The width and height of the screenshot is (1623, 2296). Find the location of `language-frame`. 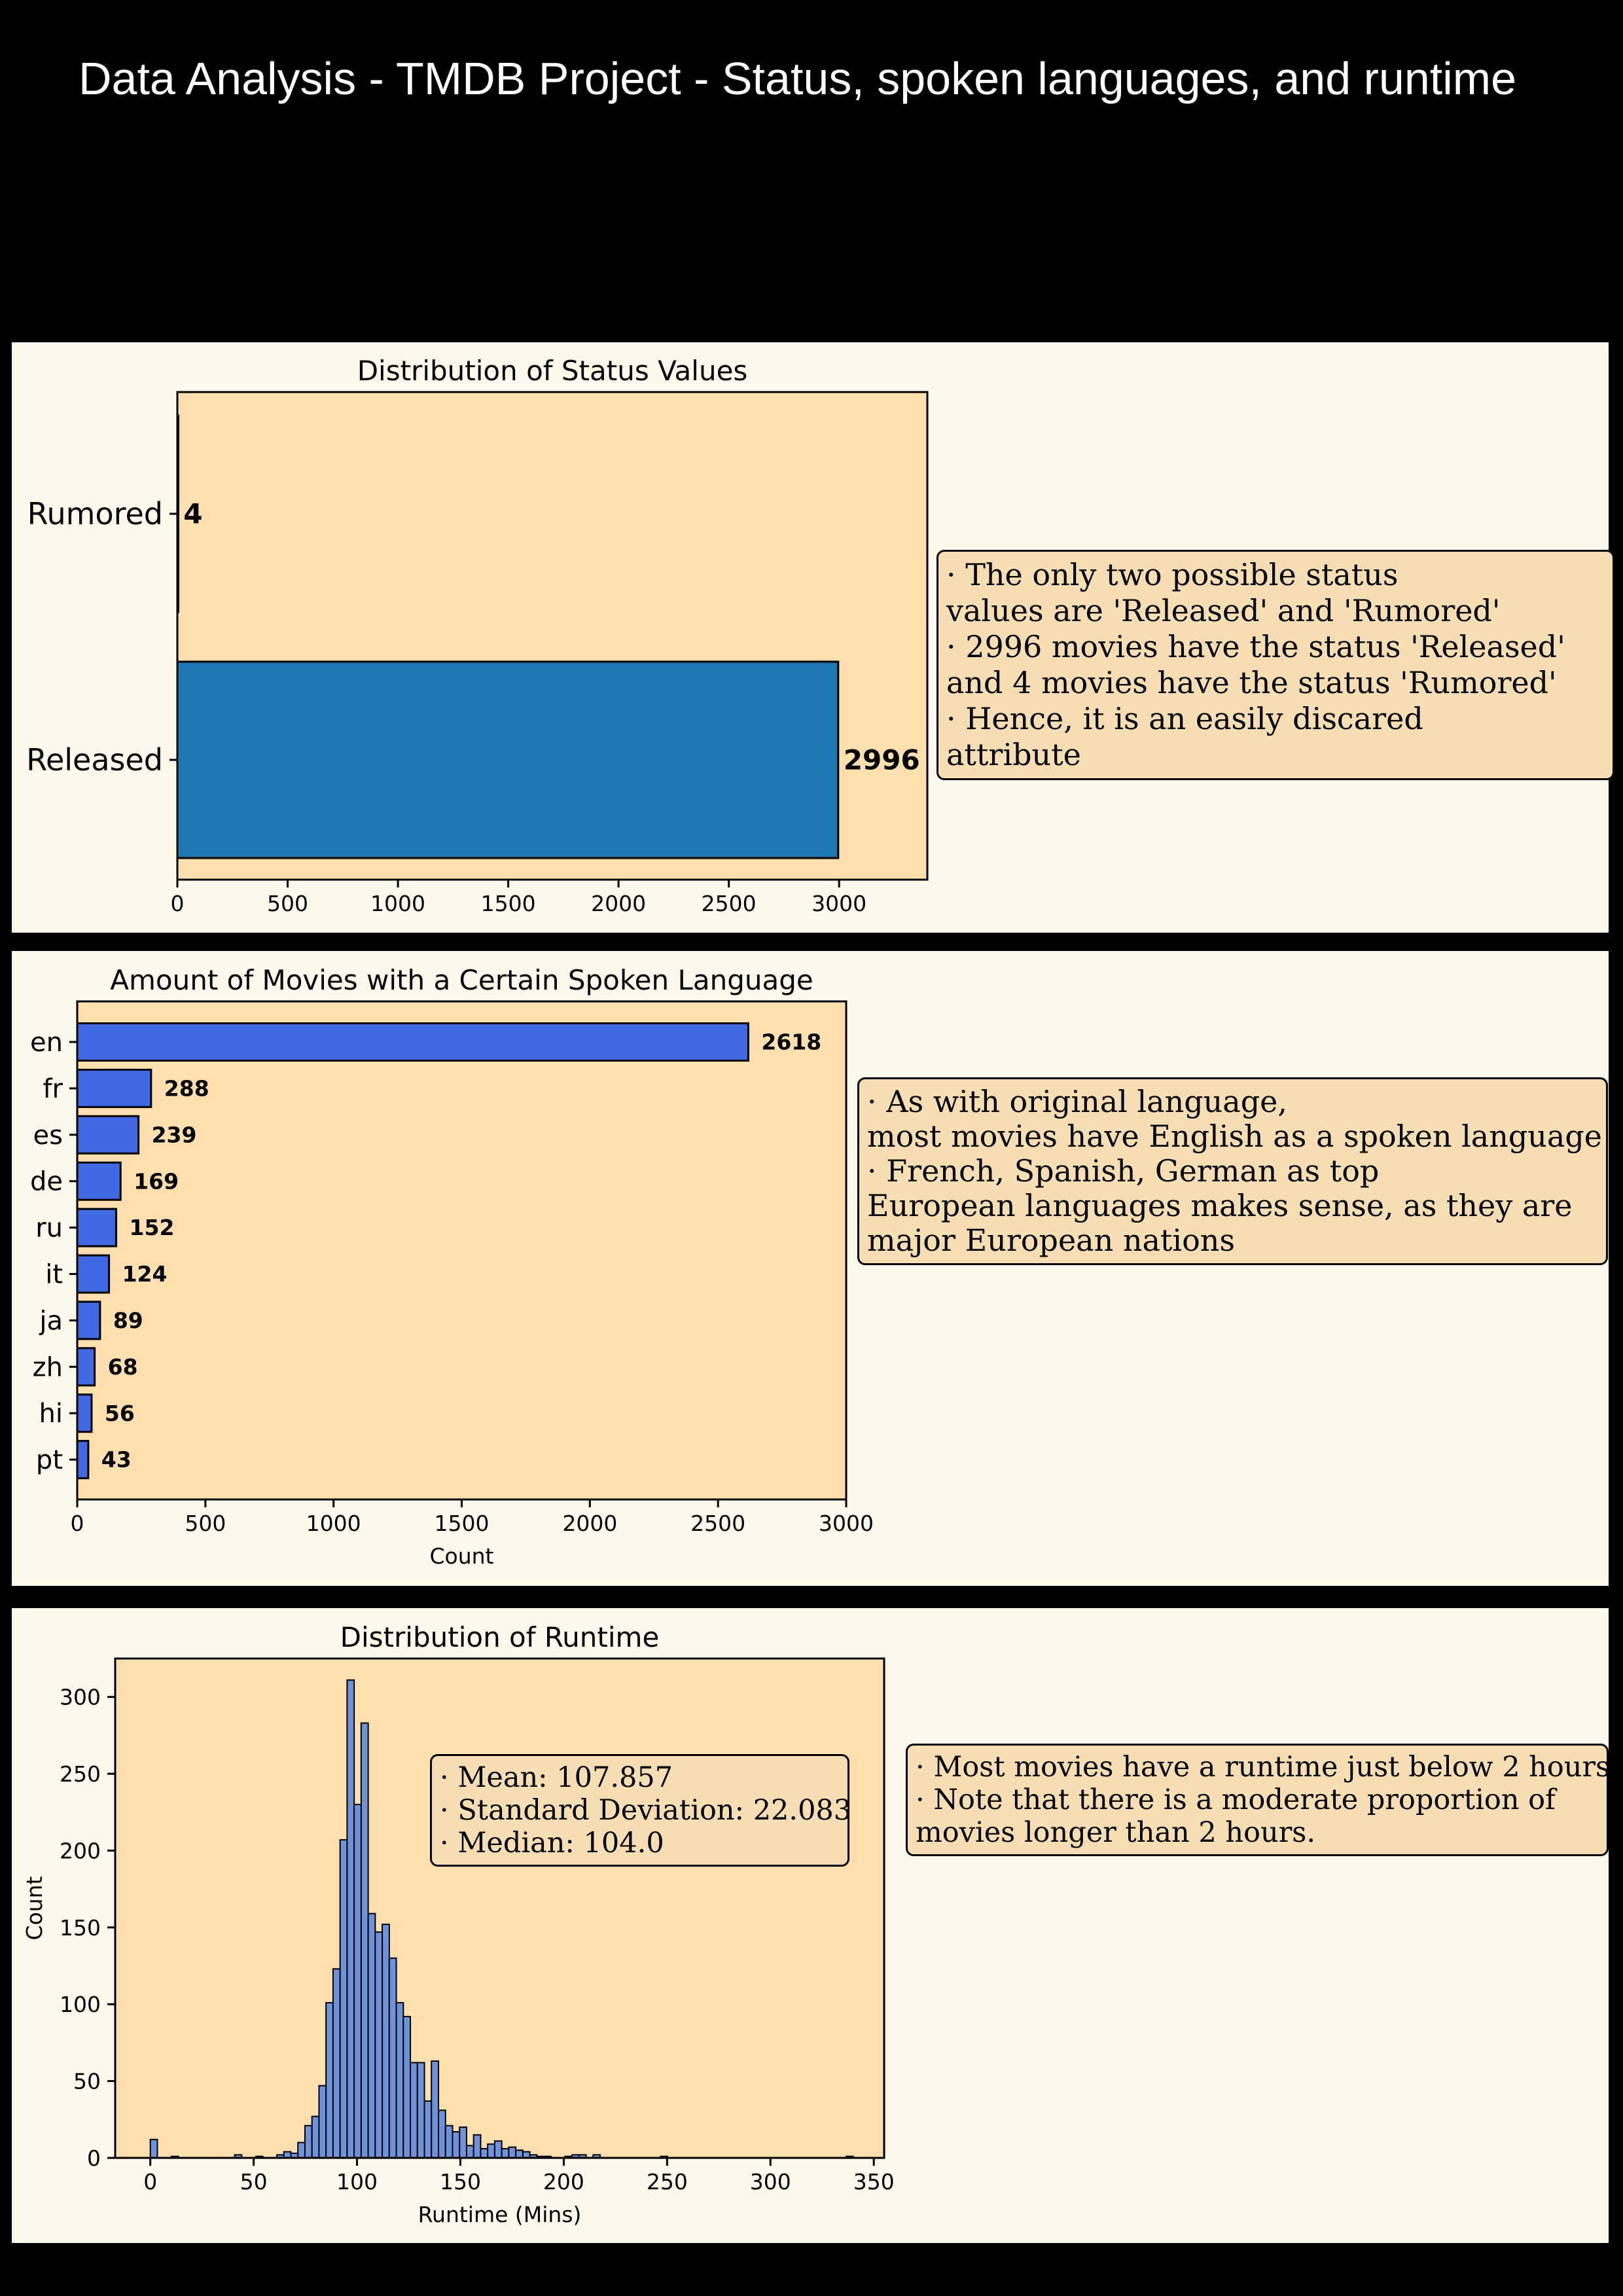

language-frame is located at coordinates (462, 1250).